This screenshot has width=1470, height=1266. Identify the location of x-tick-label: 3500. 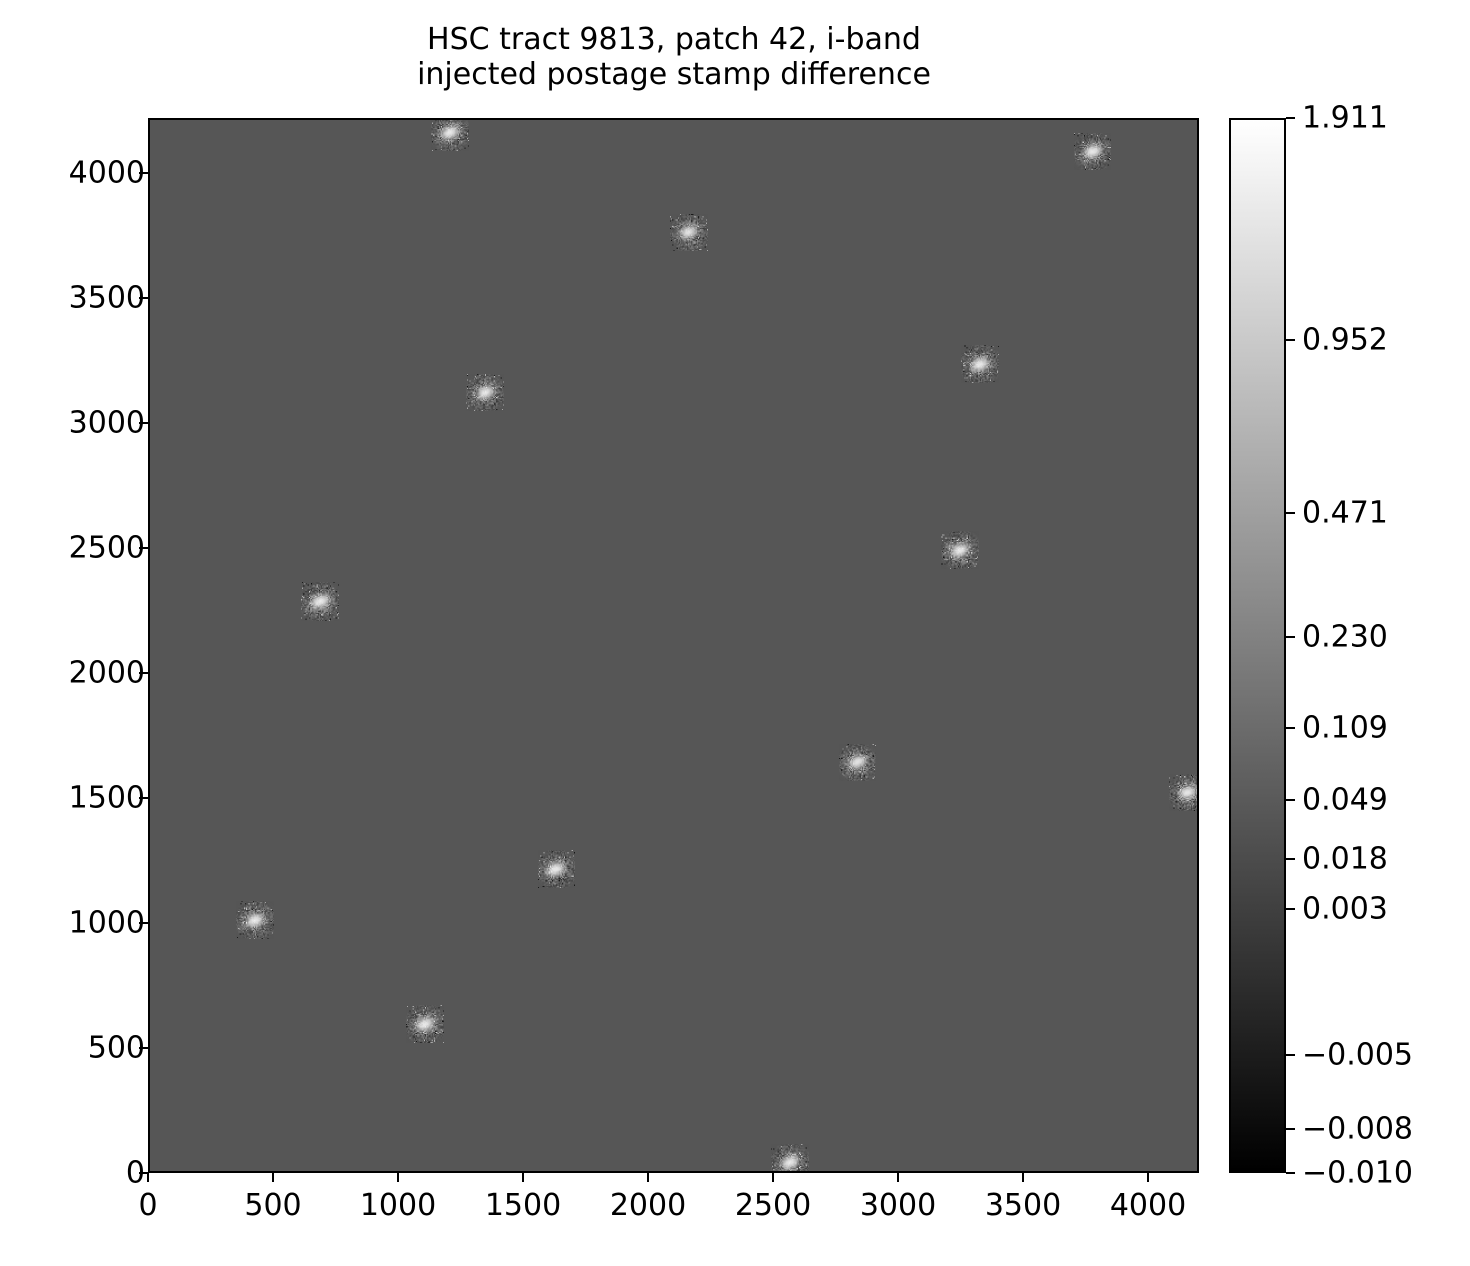
(1023, 1205).